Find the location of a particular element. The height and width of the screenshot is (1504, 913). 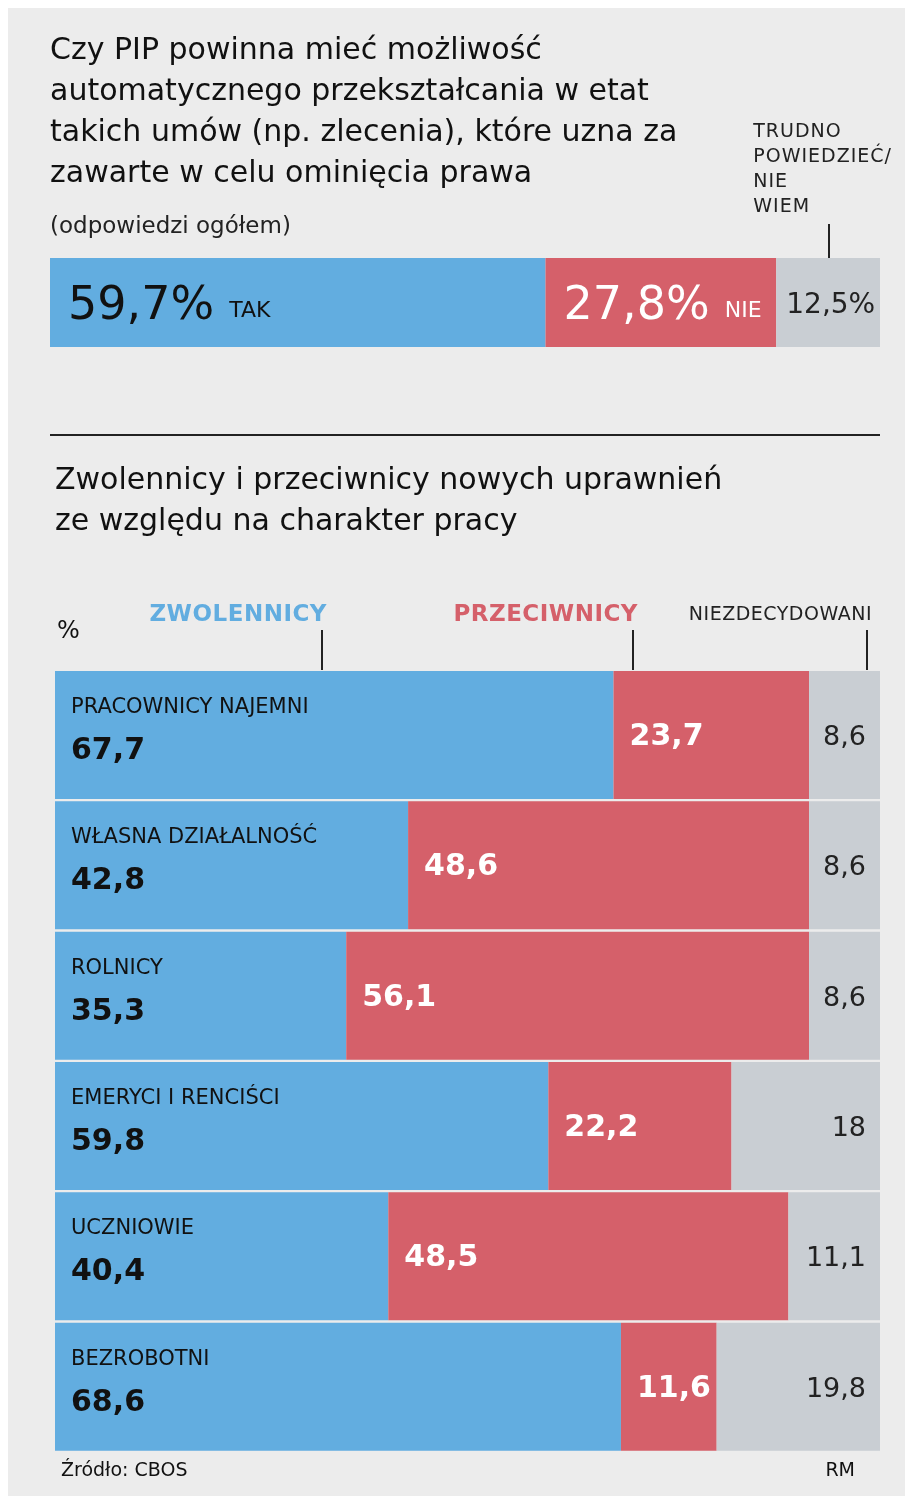

category-label: ROLNICY is located at coordinates (117, 966).